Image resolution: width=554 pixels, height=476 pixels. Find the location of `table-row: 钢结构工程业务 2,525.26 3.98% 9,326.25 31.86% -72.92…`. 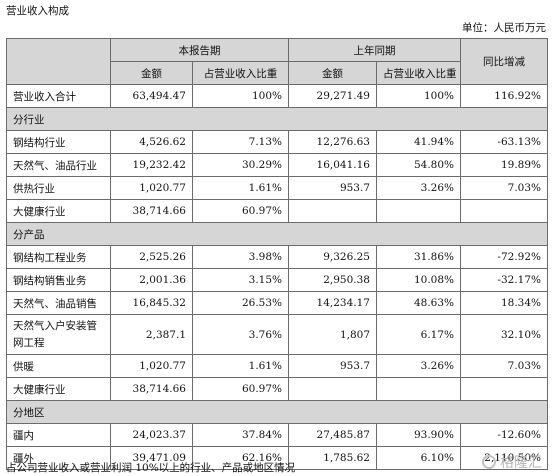

table-row: 钢结构工程业务 2,525.26 3.98% 9,326.25 31.86% -72.92… is located at coordinates (277, 257).